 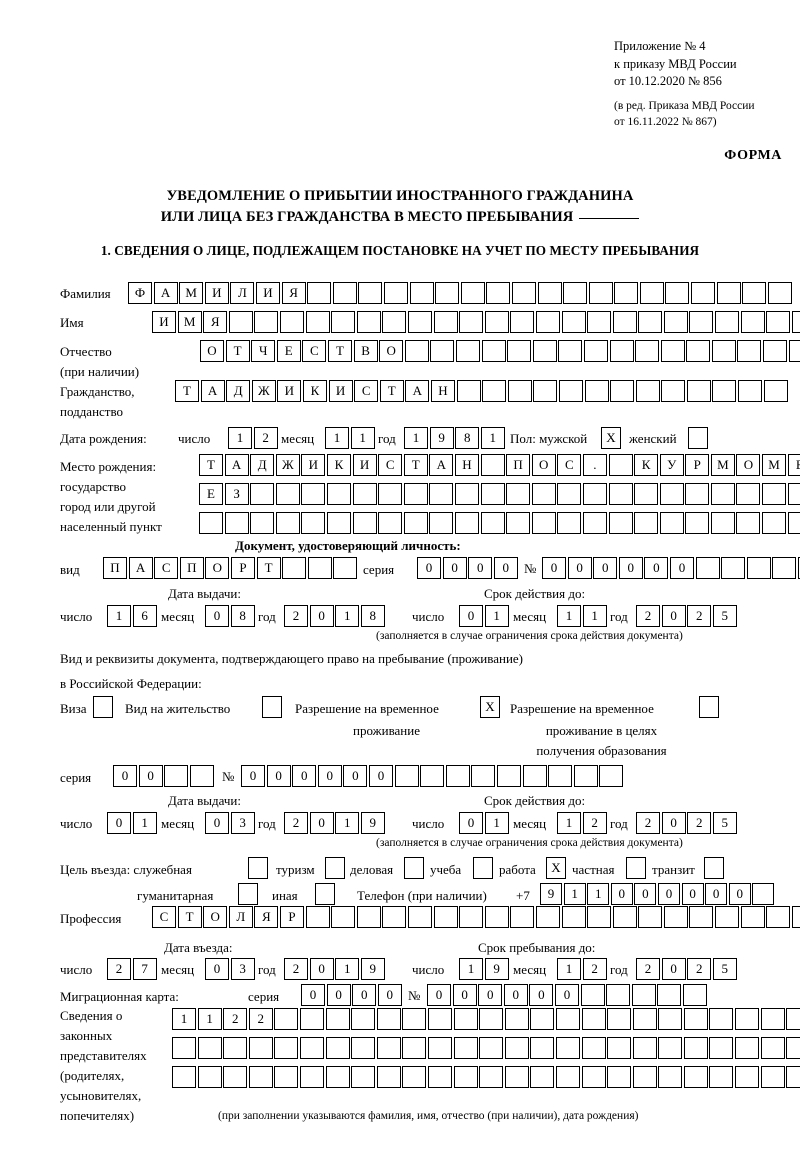 I want to click on char-cell: Л, so click(x=240, y=917).